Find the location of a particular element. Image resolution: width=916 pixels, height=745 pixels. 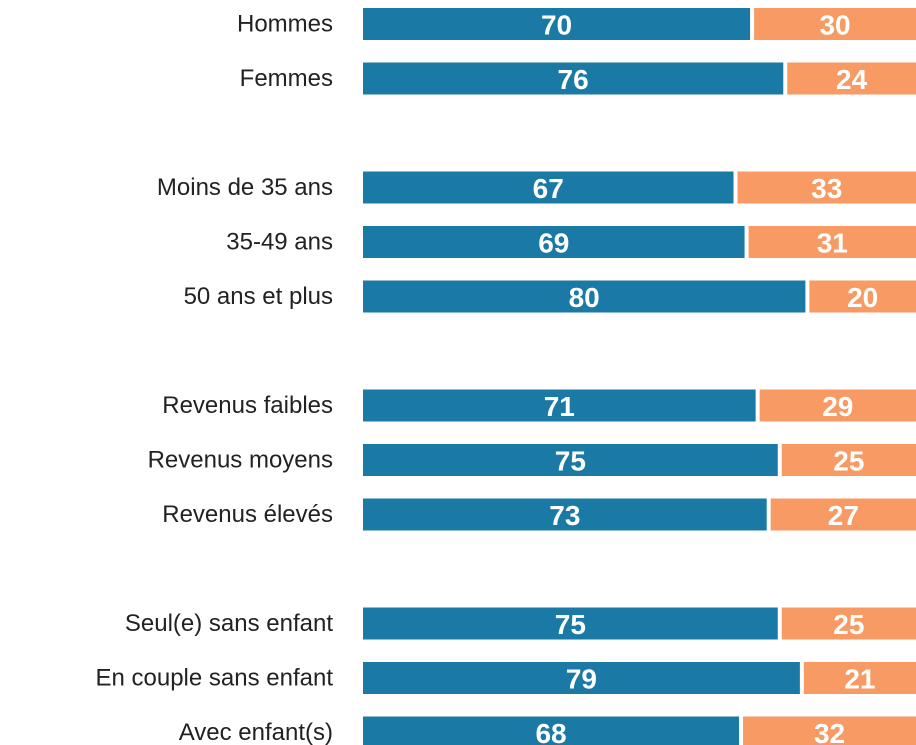

value-label: 73 is located at coordinates (564, 515).